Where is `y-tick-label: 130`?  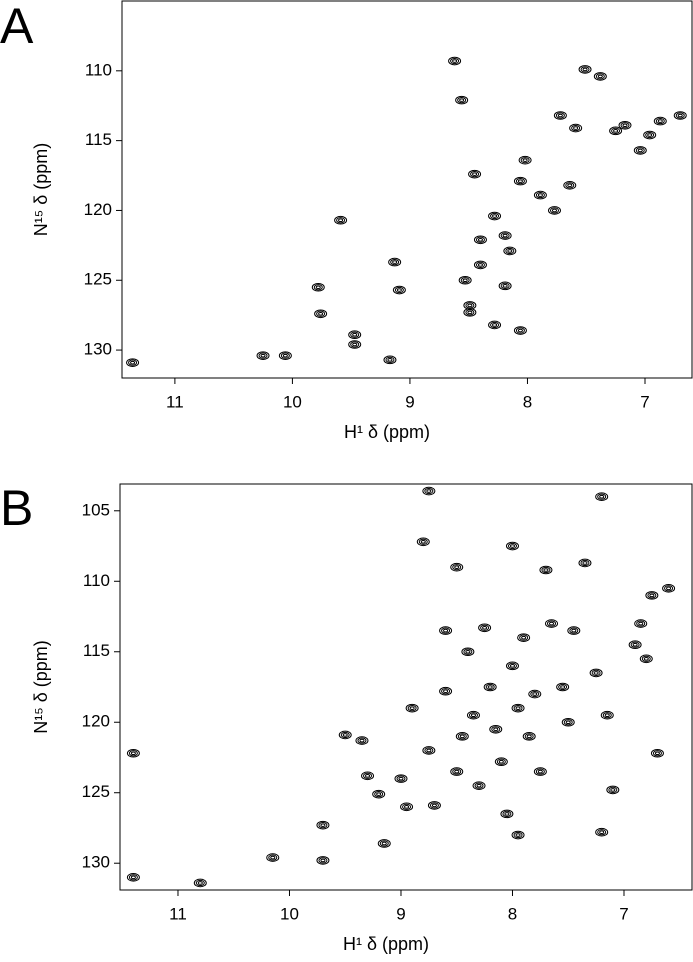 y-tick-label: 130 is located at coordinates (98, 349).